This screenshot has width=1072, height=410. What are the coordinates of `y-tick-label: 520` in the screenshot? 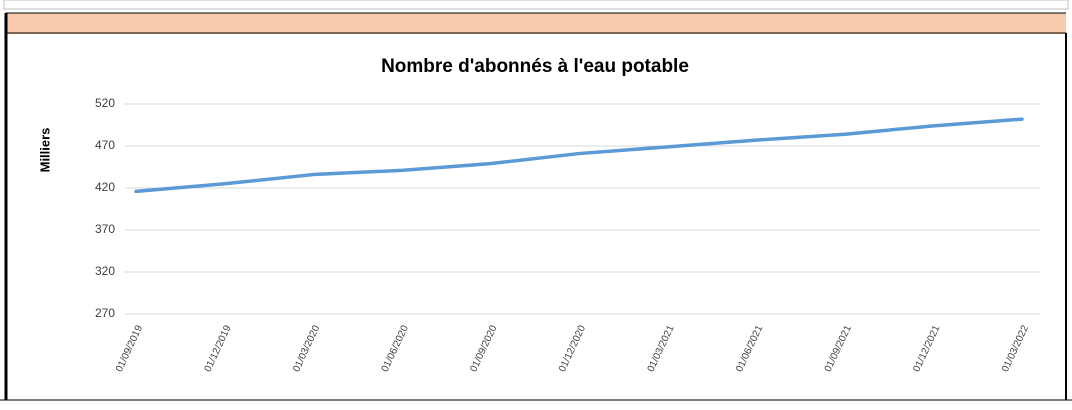 It's located at (105, 103).